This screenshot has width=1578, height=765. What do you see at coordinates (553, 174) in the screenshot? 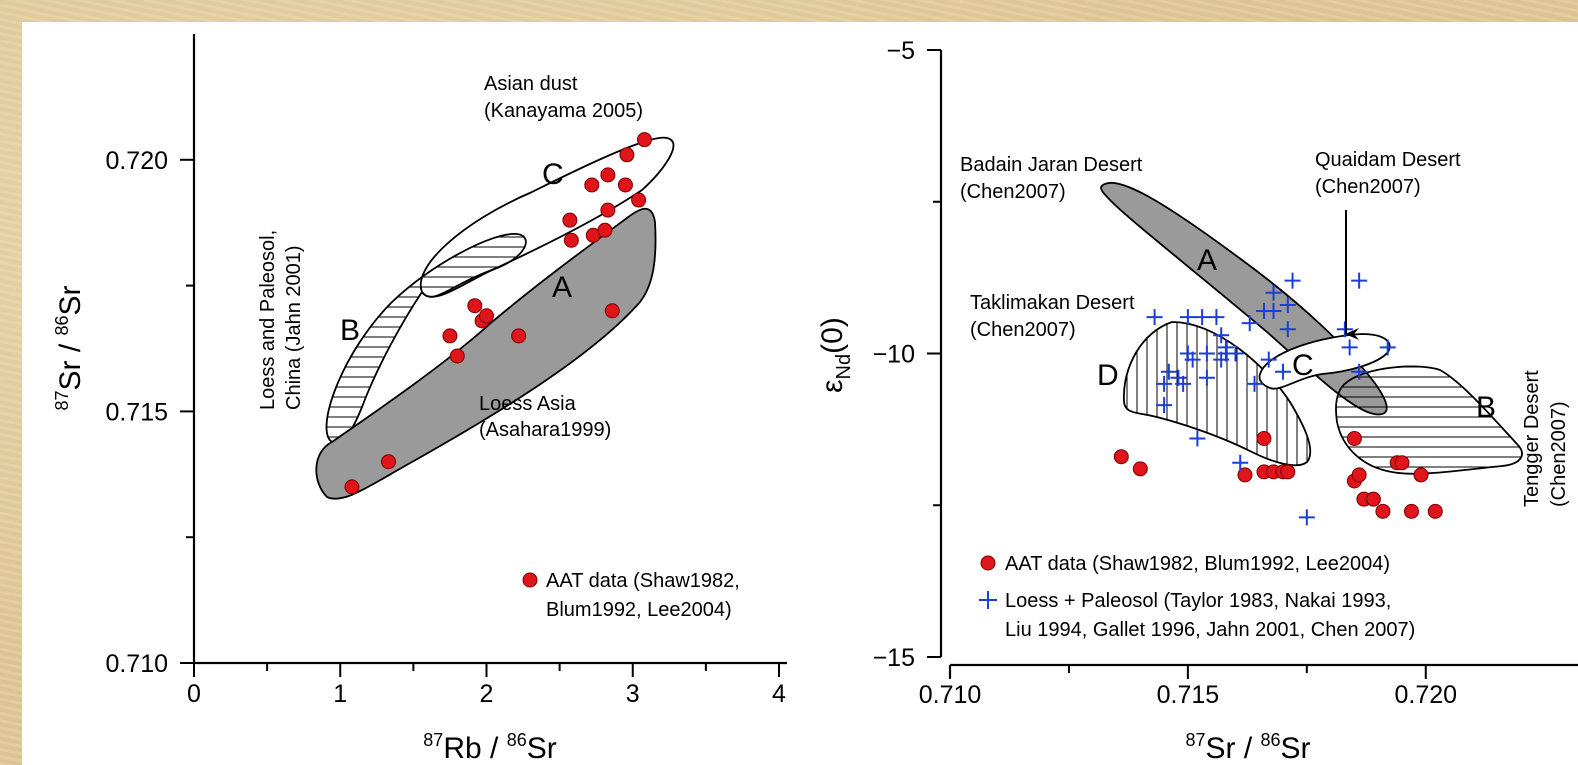
I see `region-letter-c: C` at bounding box center [553, 174].